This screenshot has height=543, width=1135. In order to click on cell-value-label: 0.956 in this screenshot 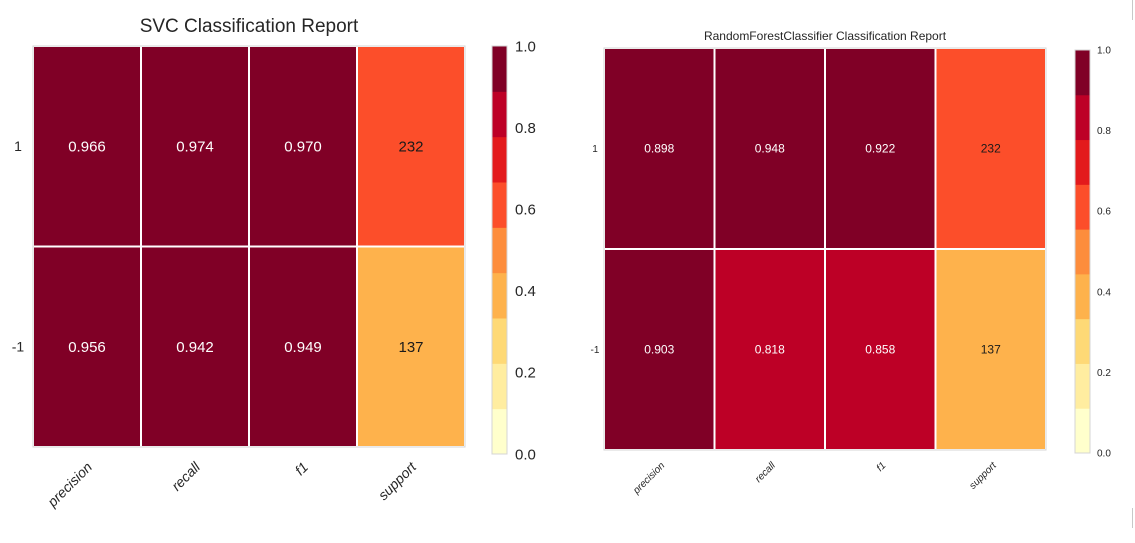, I will do `click(87, 347)`.